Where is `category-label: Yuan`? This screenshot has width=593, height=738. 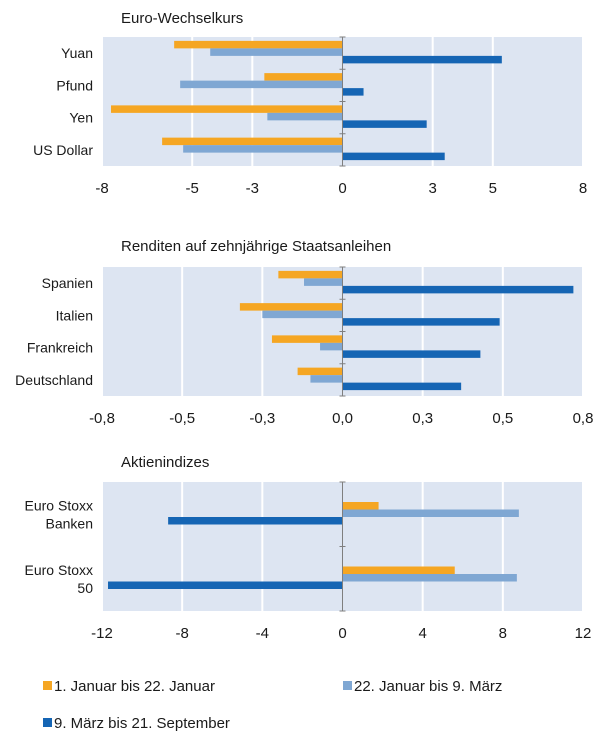 category-label: Yuan is located at coordinates (77, 53).